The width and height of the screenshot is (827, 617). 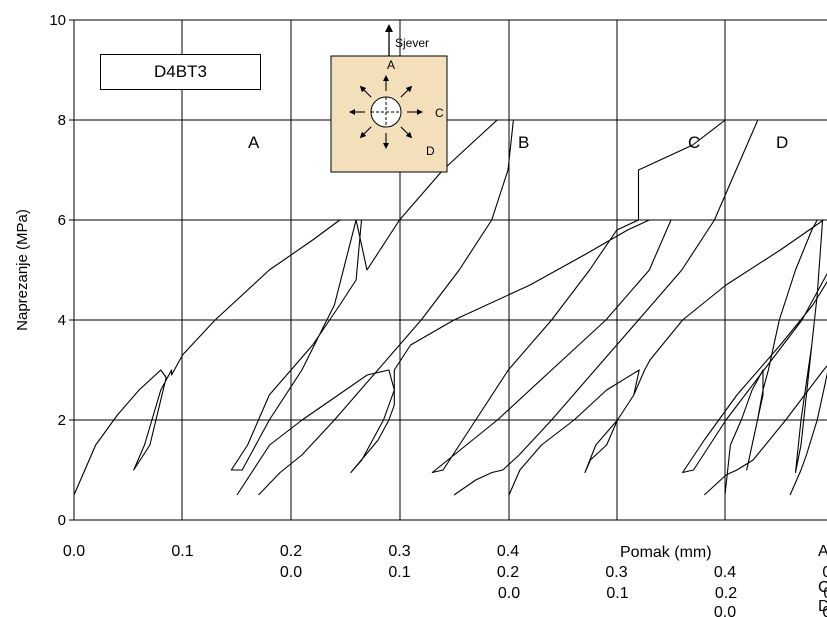 What do you see at coordinates (399, 572) in the screenshot?
I see `x-tick-label-b: 0.1` at bounding box center [399, 572].